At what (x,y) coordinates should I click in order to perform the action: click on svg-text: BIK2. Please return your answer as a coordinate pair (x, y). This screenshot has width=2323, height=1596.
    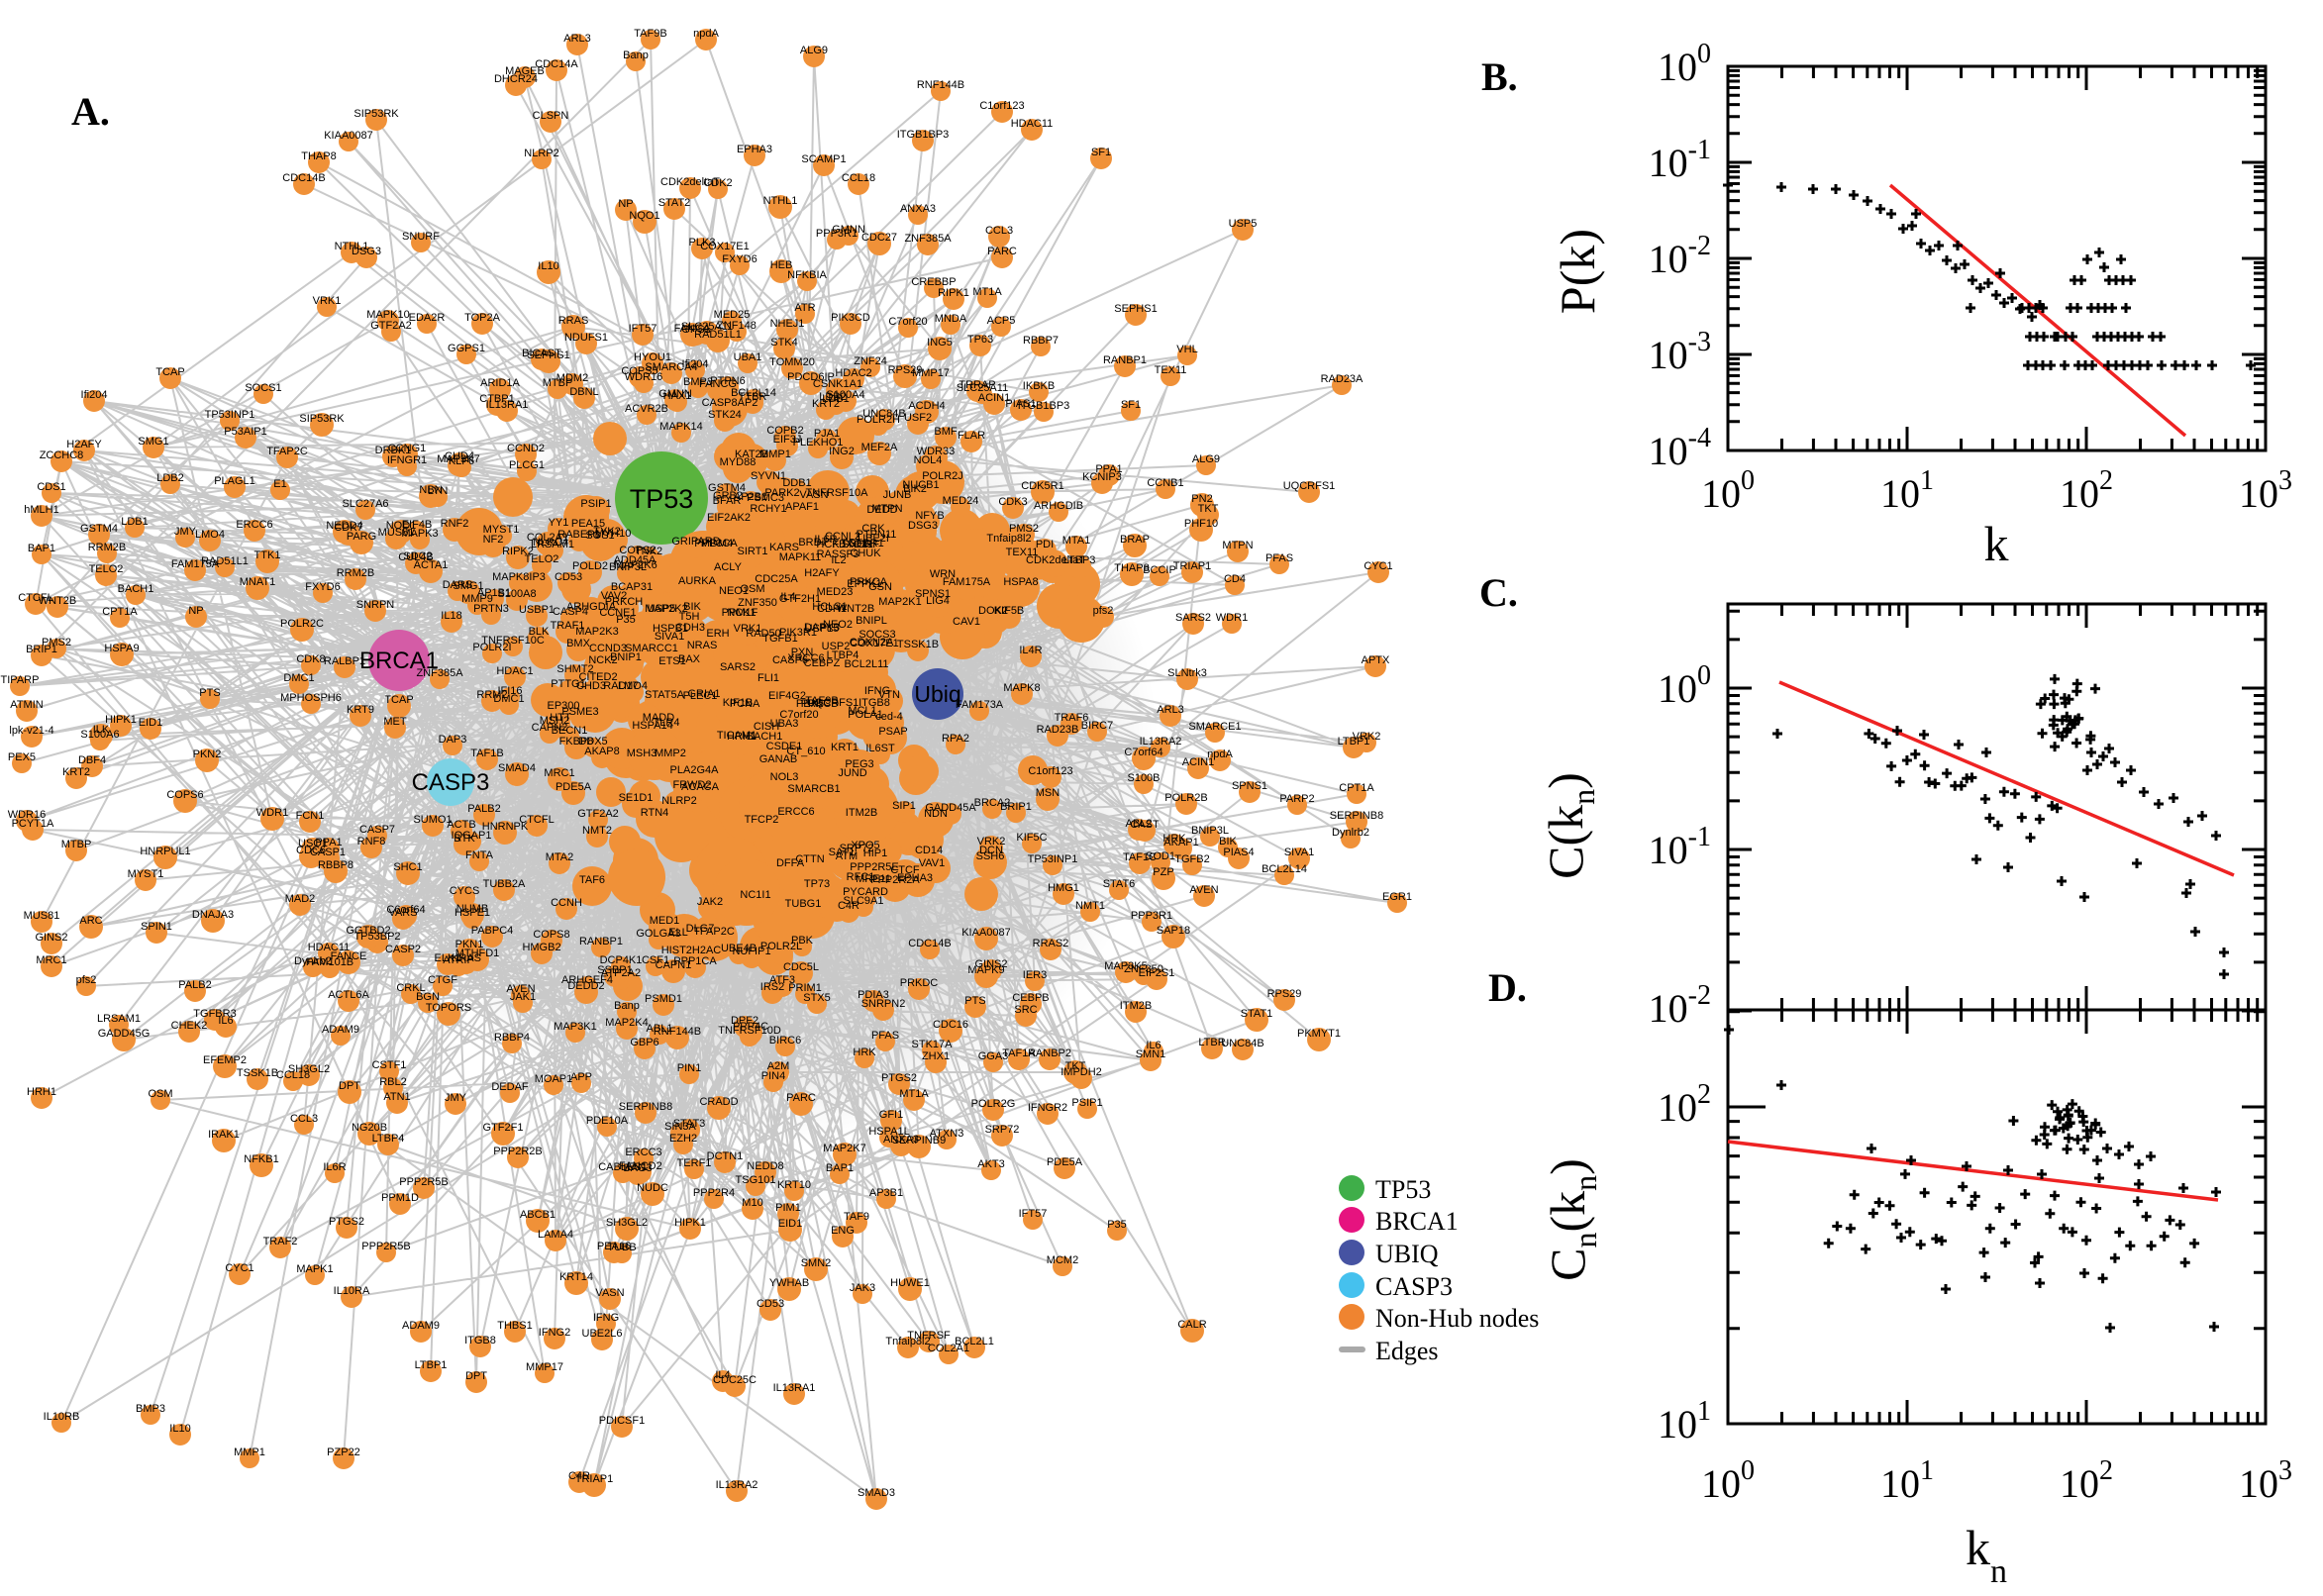
    Looking at the image, I should click on (915, 489).